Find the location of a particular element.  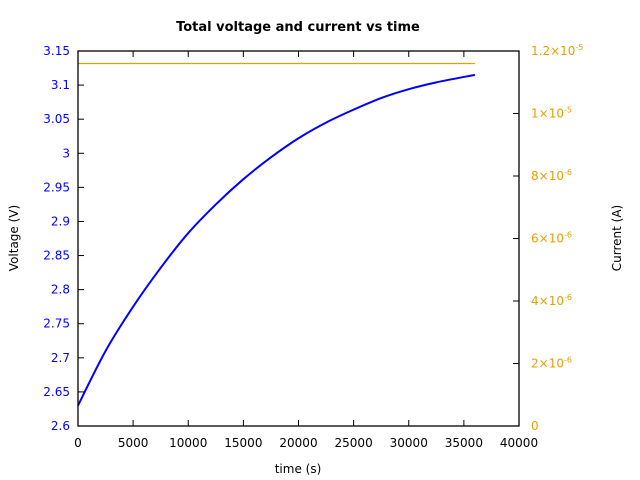

x-tick-label: 0 is located at coordinates (78, 443).